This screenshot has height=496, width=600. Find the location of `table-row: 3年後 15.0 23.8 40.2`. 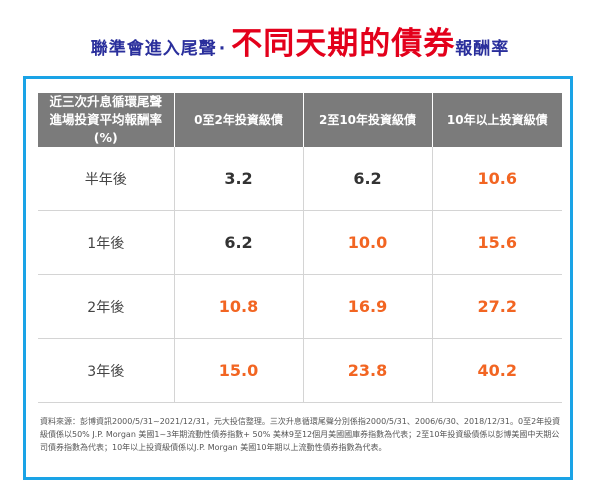

table-row: 3年後 15.0 23.8 40.2 is located at coordinates (300, 370).